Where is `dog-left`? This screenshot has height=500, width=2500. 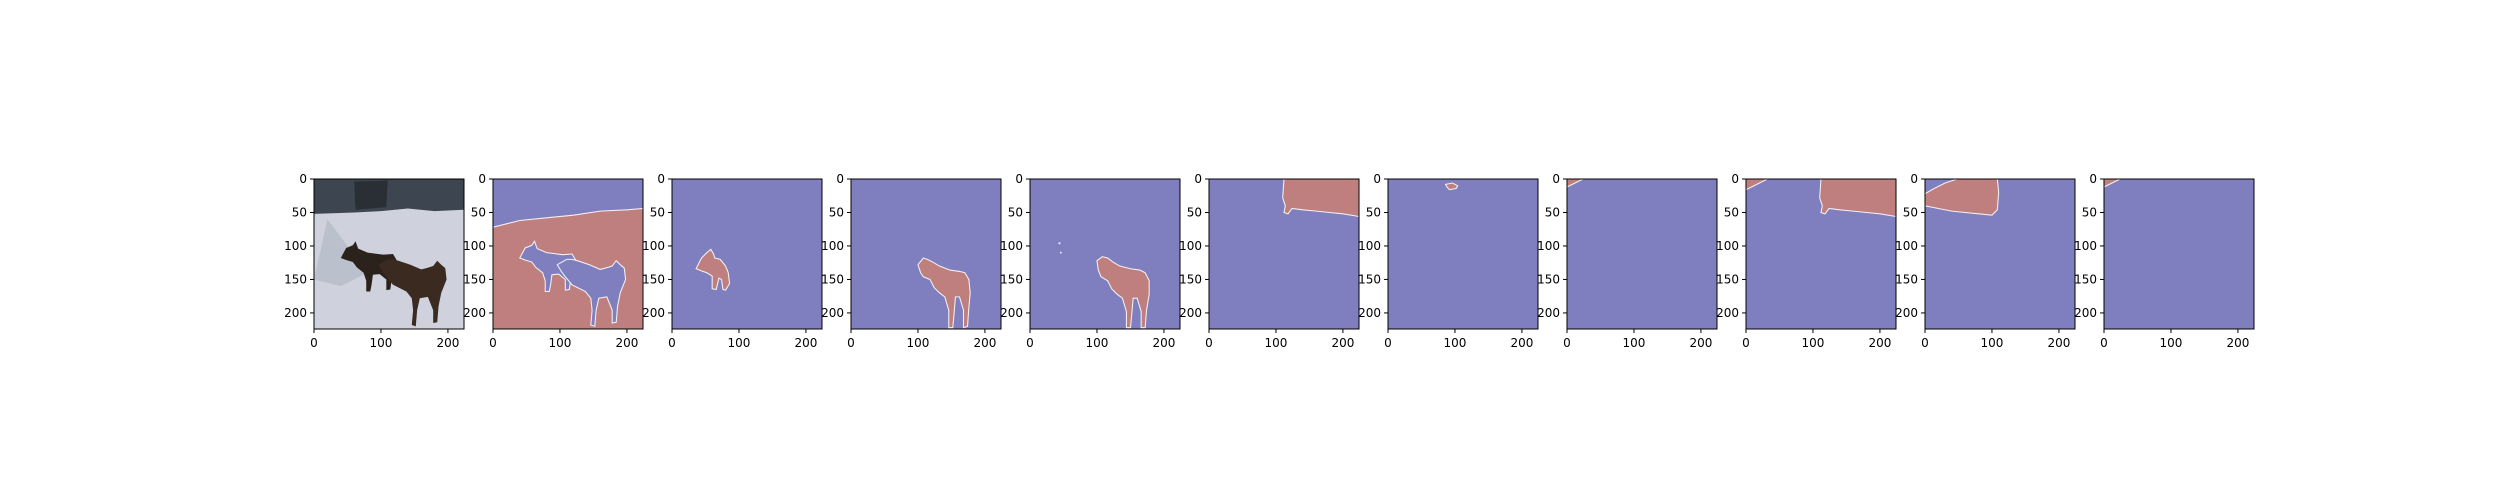 dog-left is located at coordinates (369, 266).